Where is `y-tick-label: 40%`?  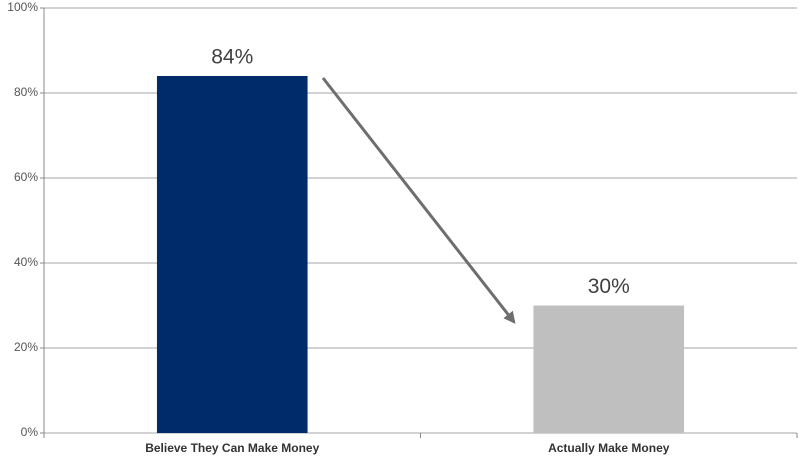 y-tick-label: 40% is located at coordinates (26, 262).